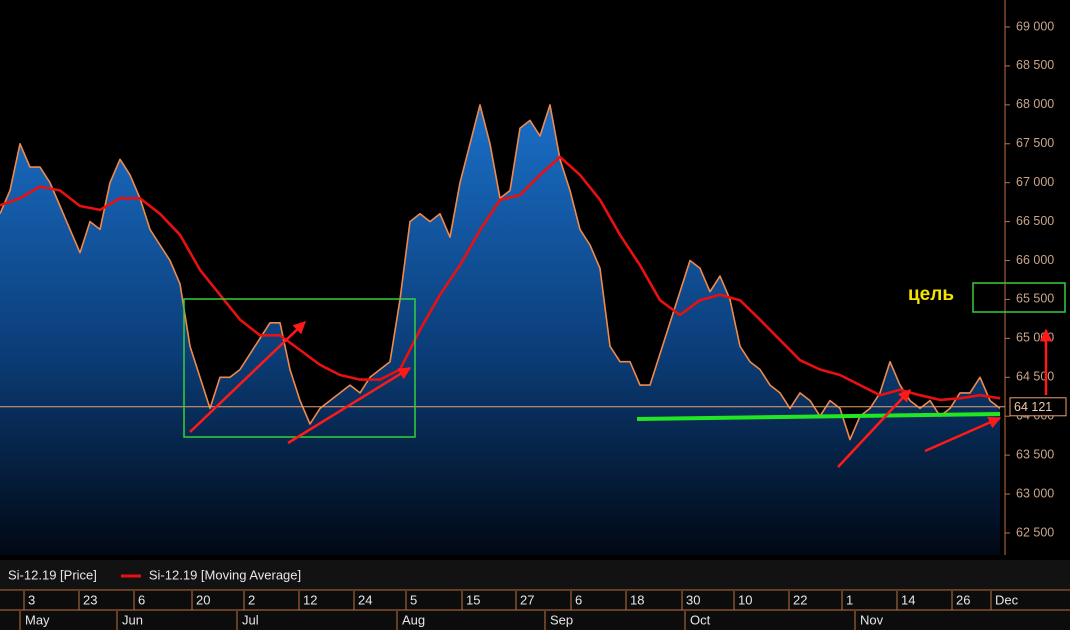 This screenshot has height=630, width=1070. What do you see at coordinates (52, 574) in the screenshot?
I see `legend-label: Si-12.19 [Price]` at bounding box center [52, 574].